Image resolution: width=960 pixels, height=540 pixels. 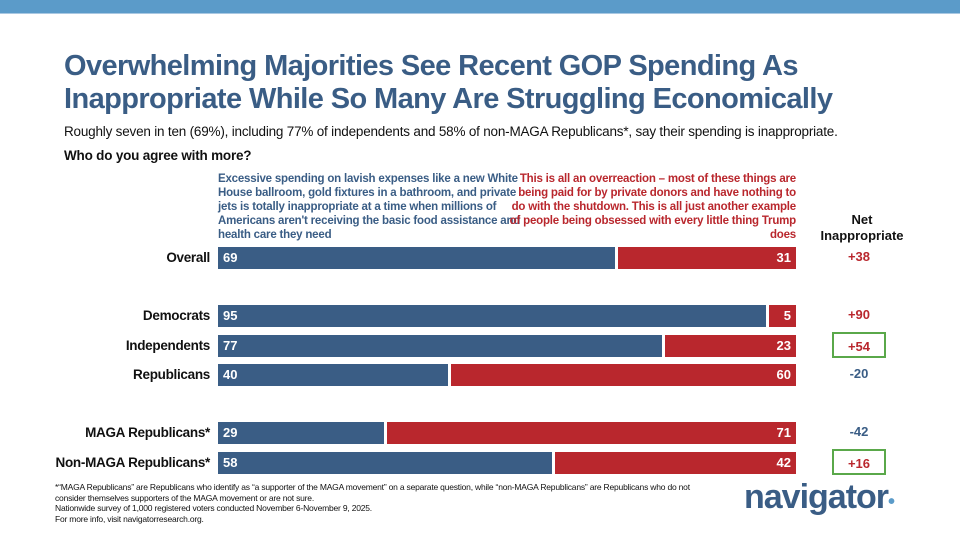 What do you see at coordinates (385, 463) in the screenshot?
I see `bar-inappropriate: 58` at bounding box center [385, 463].